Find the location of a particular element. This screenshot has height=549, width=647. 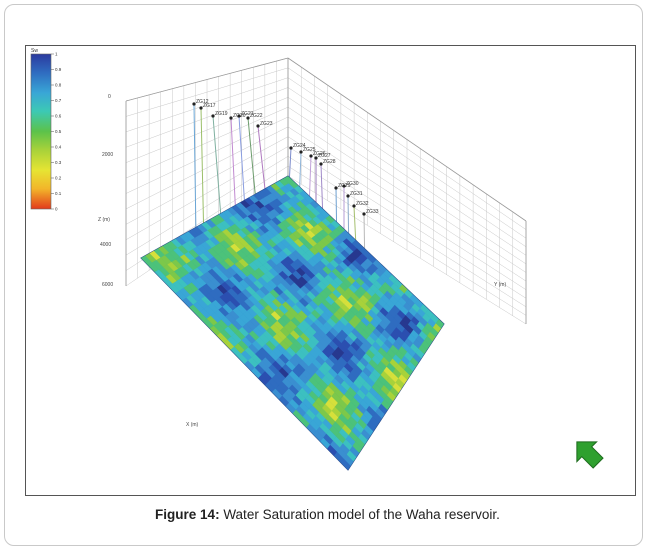

z-axis-unit: Z (m) is located at coordinates (104, 220).